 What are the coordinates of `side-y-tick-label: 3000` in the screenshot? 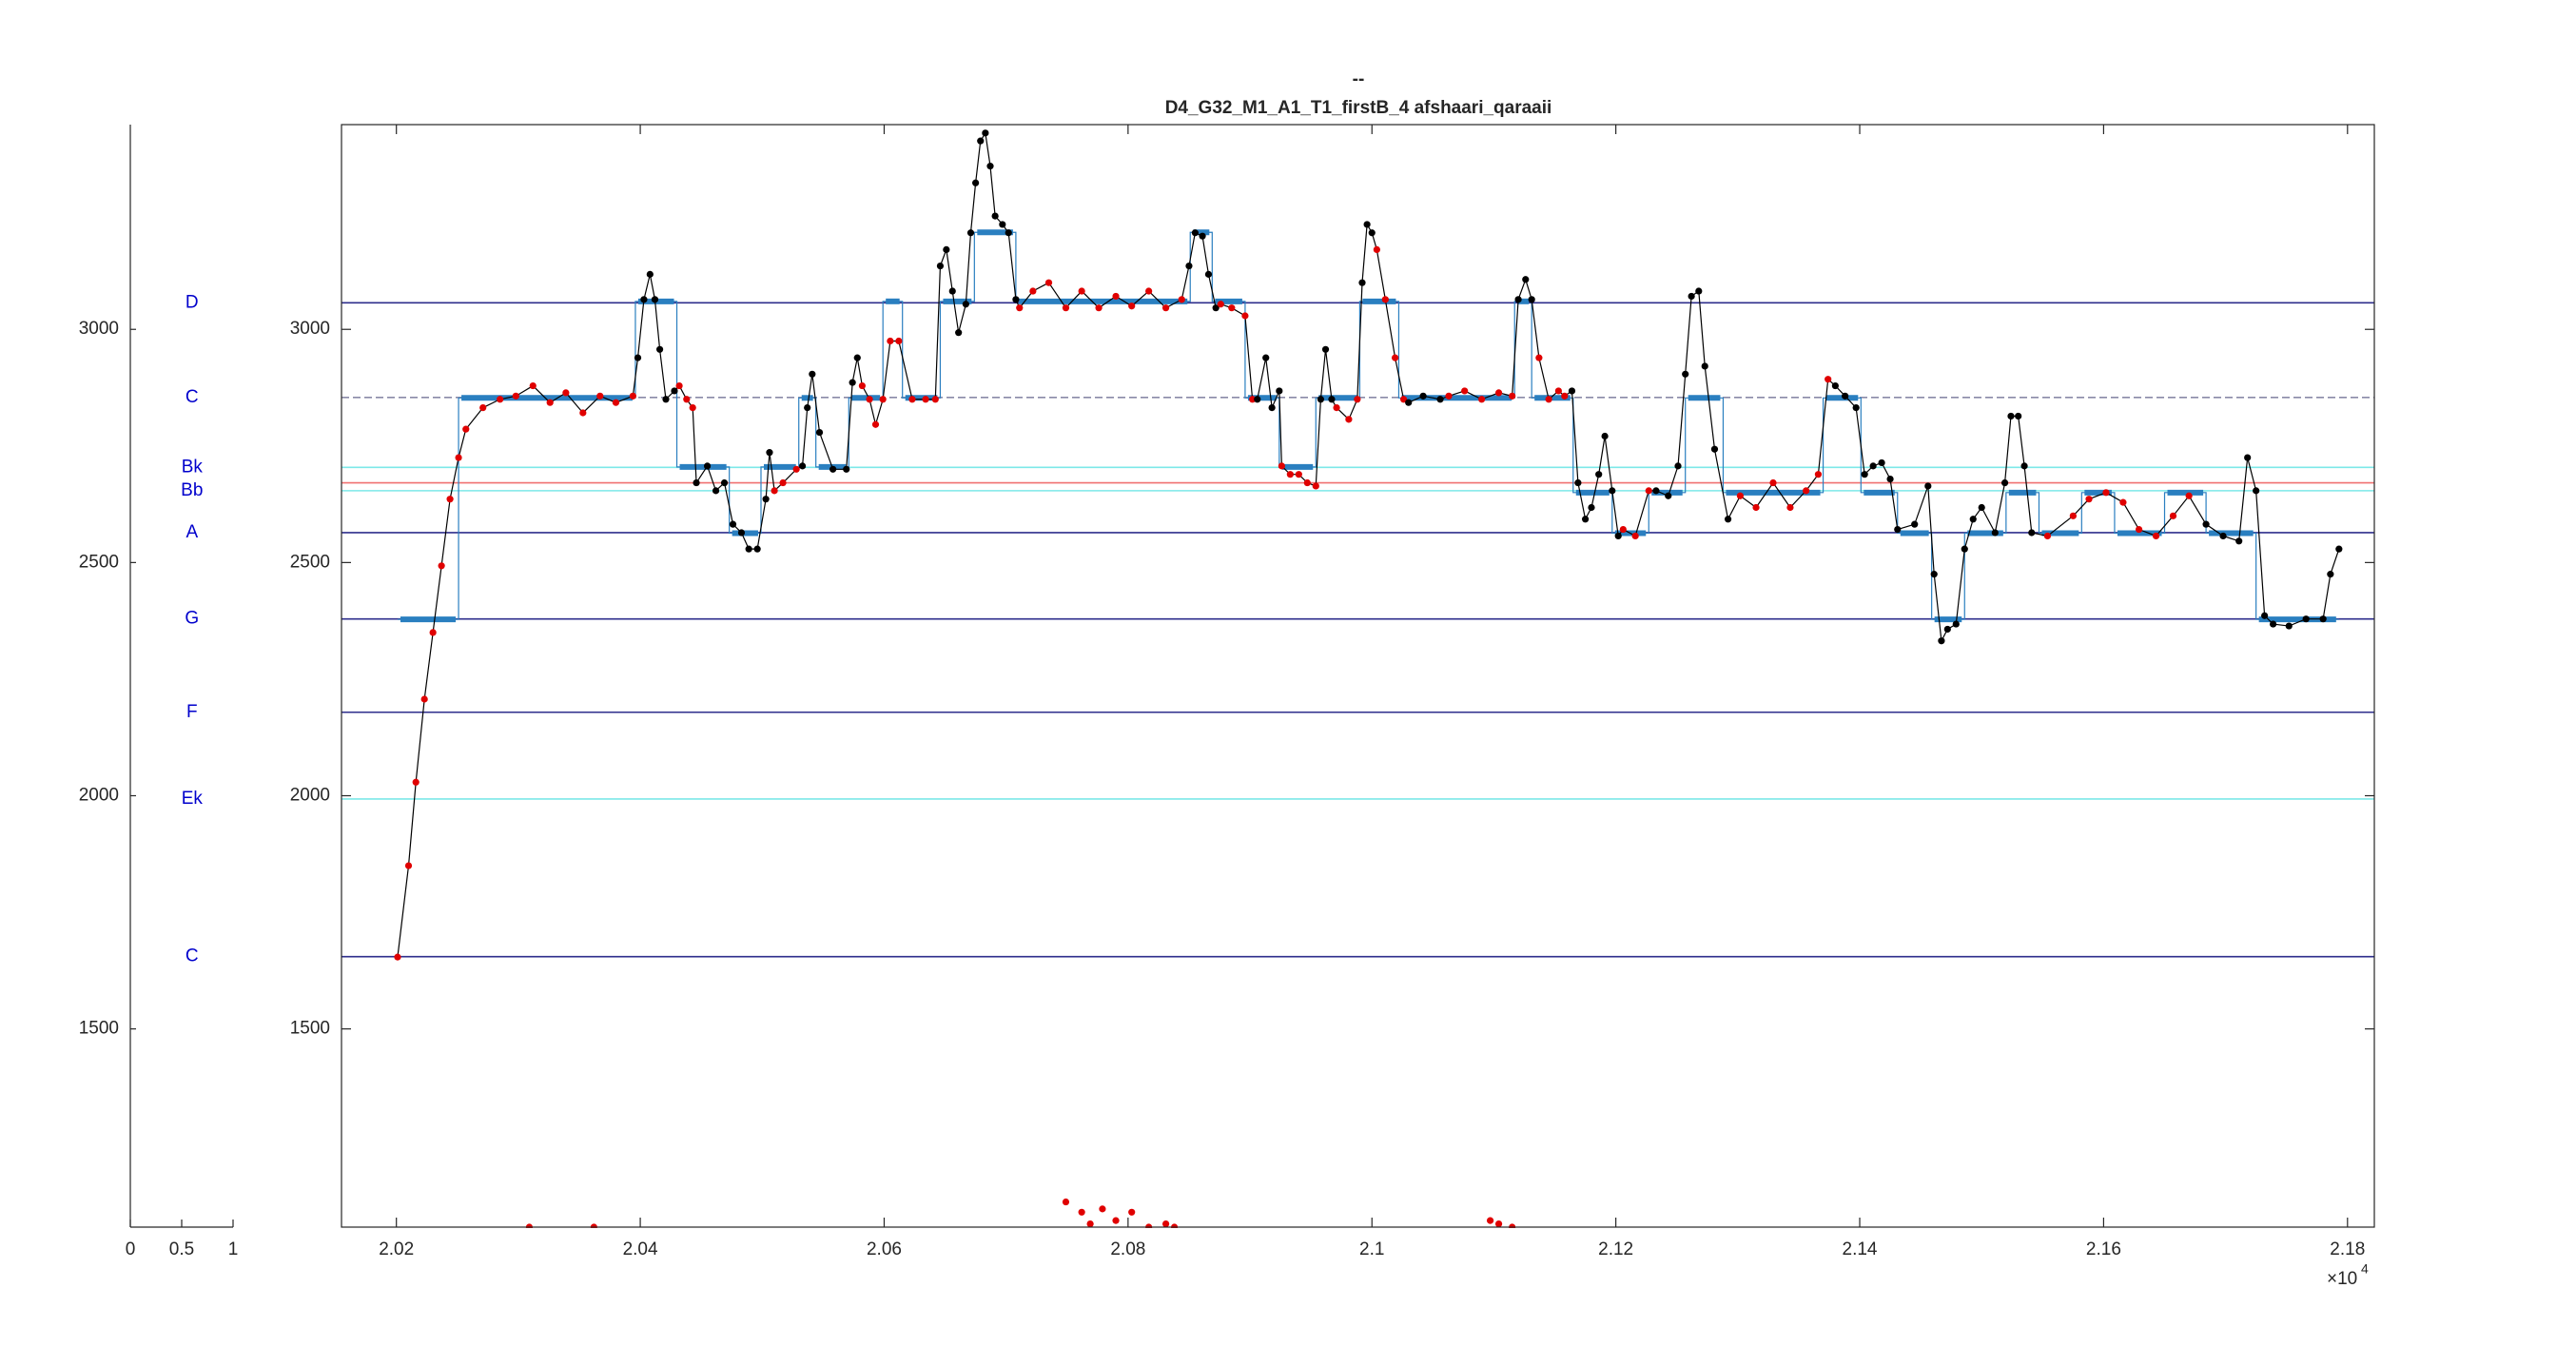 It's located at (99, 329).